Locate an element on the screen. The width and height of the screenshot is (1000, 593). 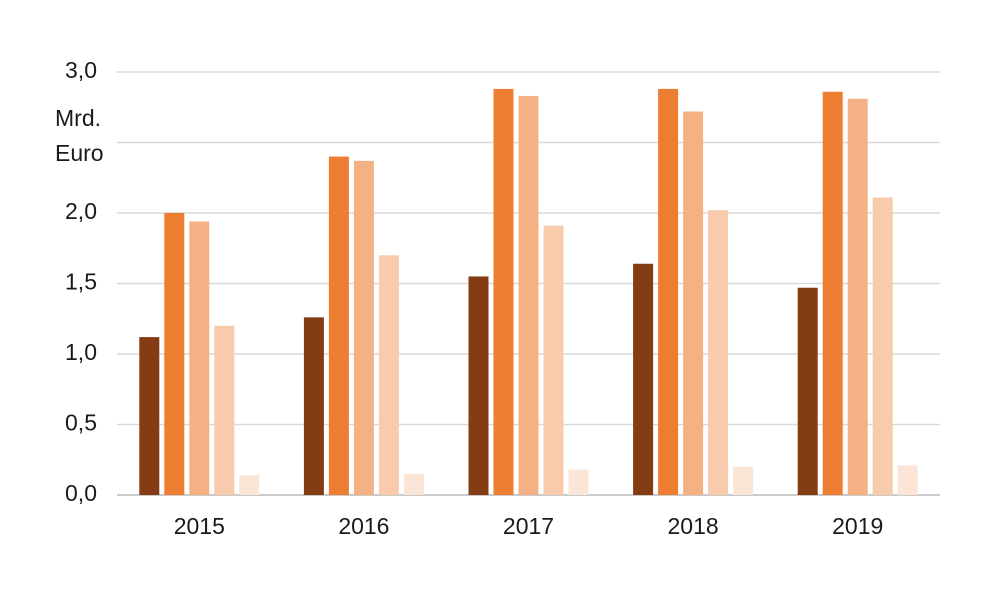
y-tick-label: 1,0 is located at coordinates (81, 352).